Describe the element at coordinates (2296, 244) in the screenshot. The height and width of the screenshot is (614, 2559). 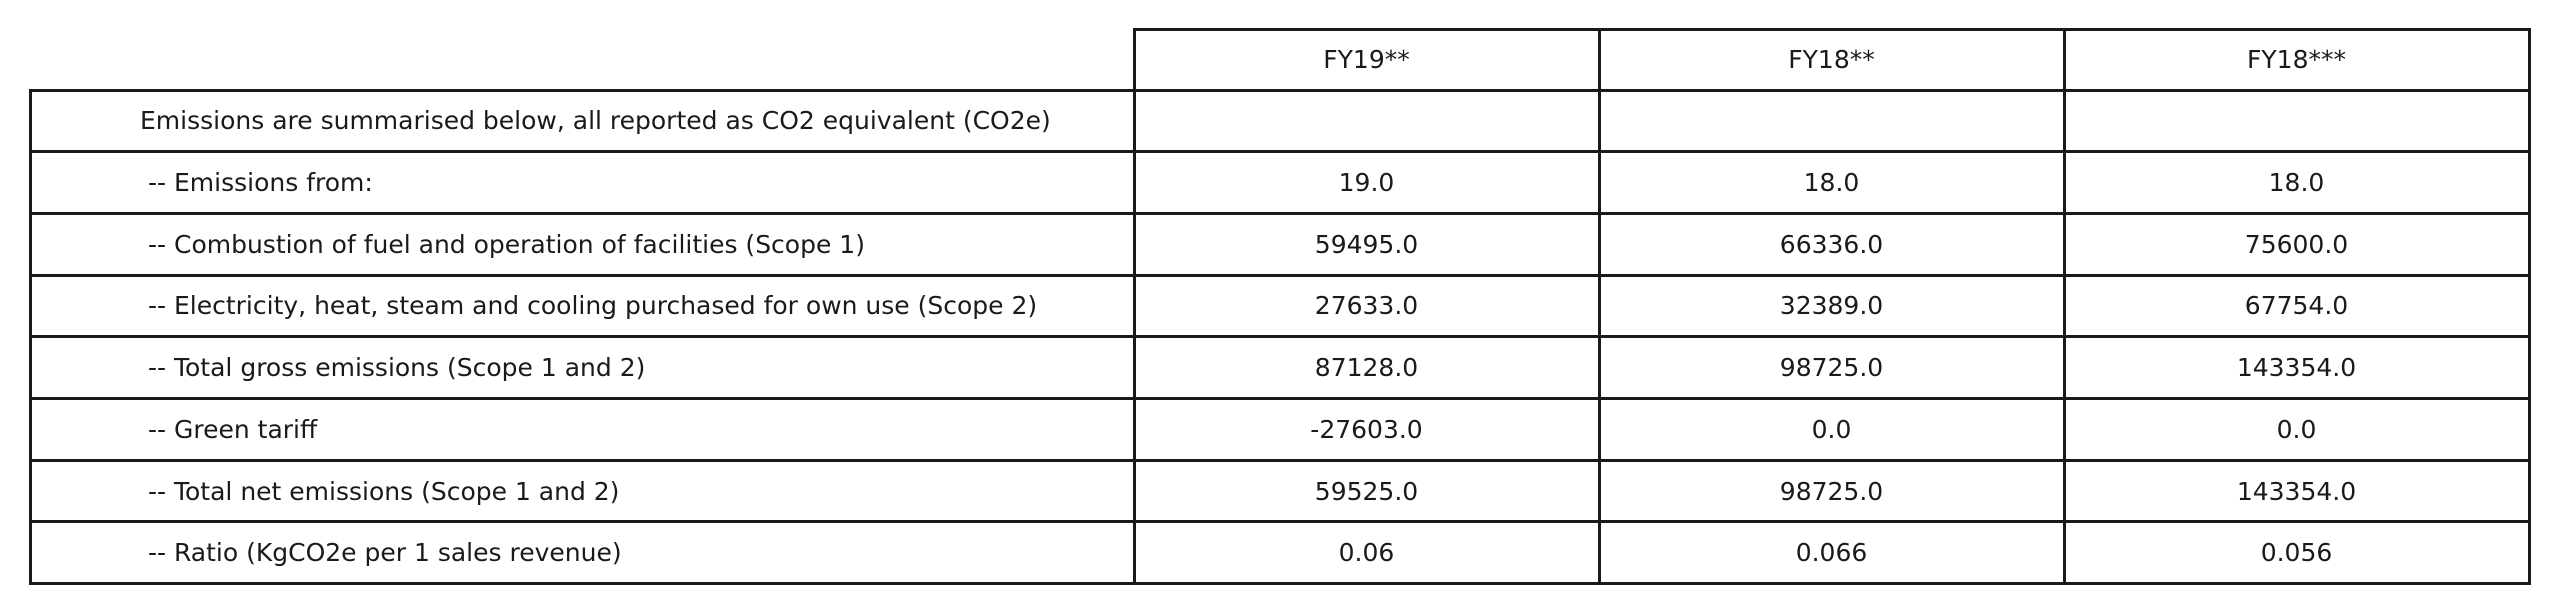
I see `row-2-value-3: 75600.0` at that location.